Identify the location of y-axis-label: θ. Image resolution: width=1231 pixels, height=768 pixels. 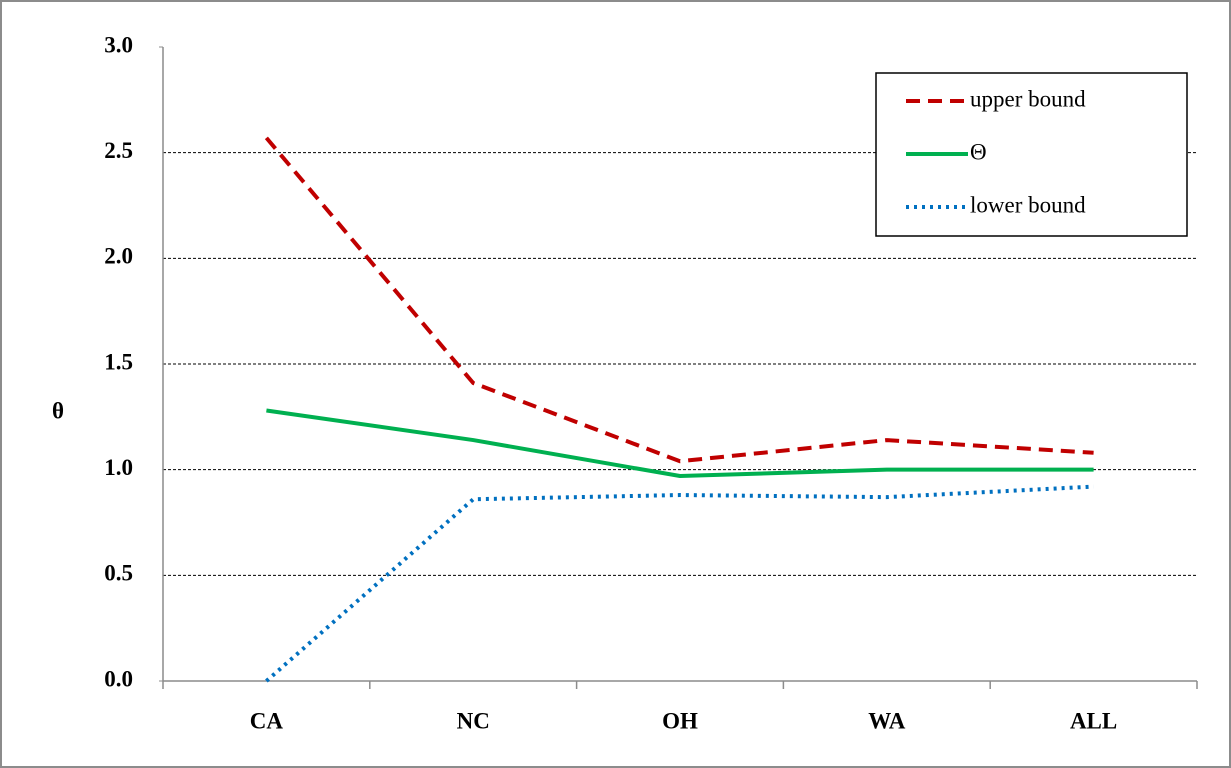
(58, 410).